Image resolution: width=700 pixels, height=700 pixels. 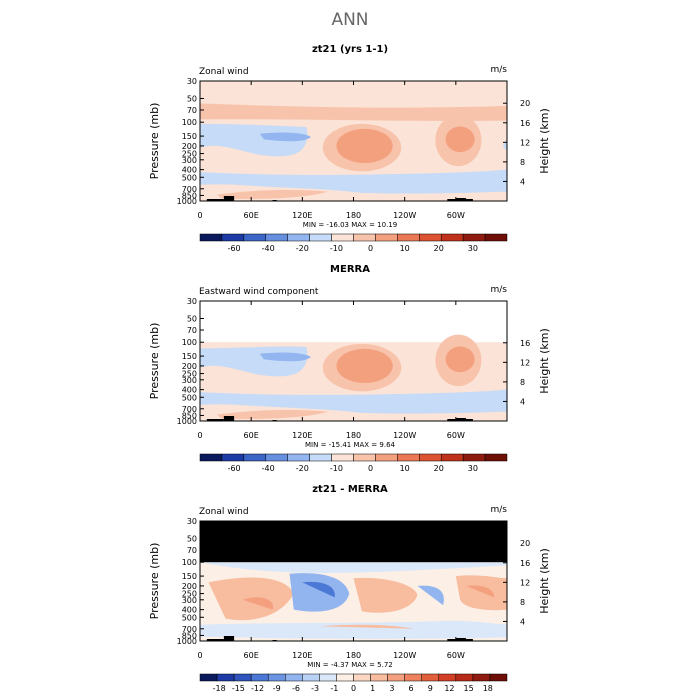 What do you see at coordinates (525, 543) in the screenshot?
I see `y-right-tick-label: 20` at bounding box center [525, 543].